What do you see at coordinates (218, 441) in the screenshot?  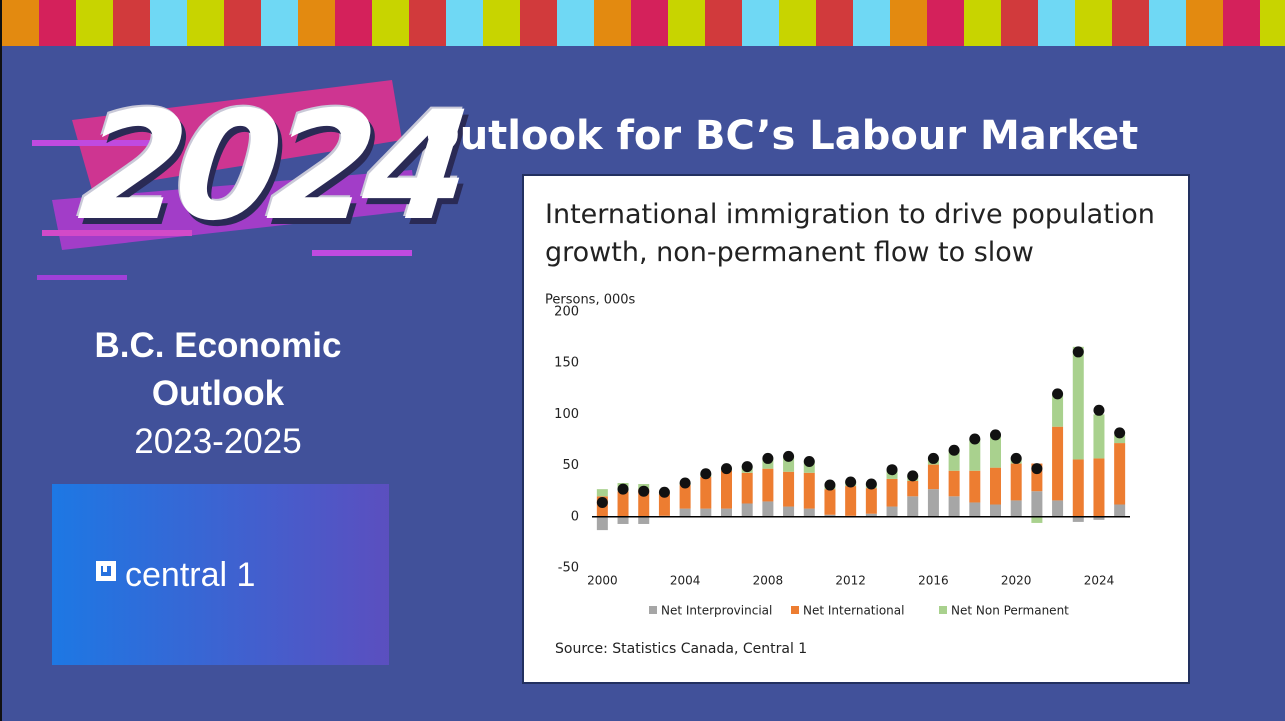 I see `side-years: 2023-2025` at bounding box center [218, 441].